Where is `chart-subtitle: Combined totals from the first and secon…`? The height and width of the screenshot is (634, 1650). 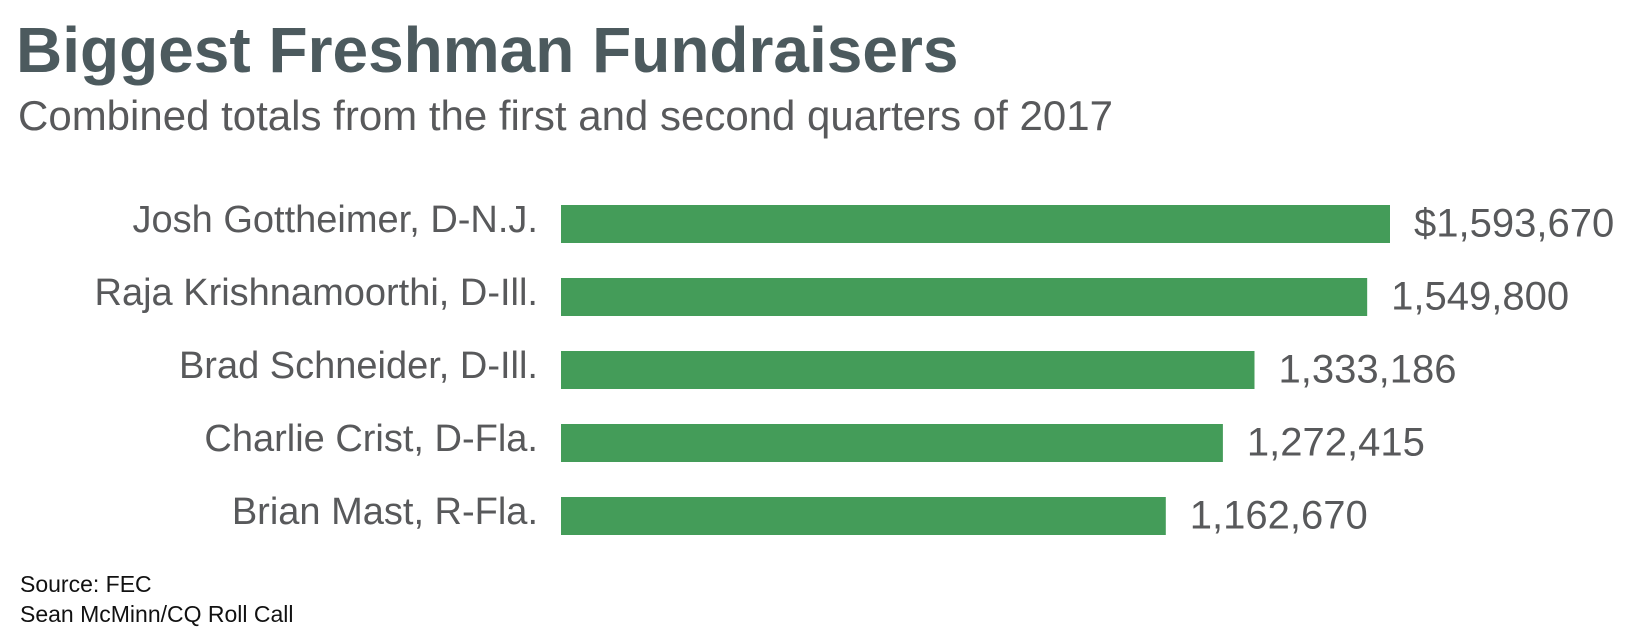 chart-subtitle: Combined totals from the first and secon… is located at coordinates (565, 115).